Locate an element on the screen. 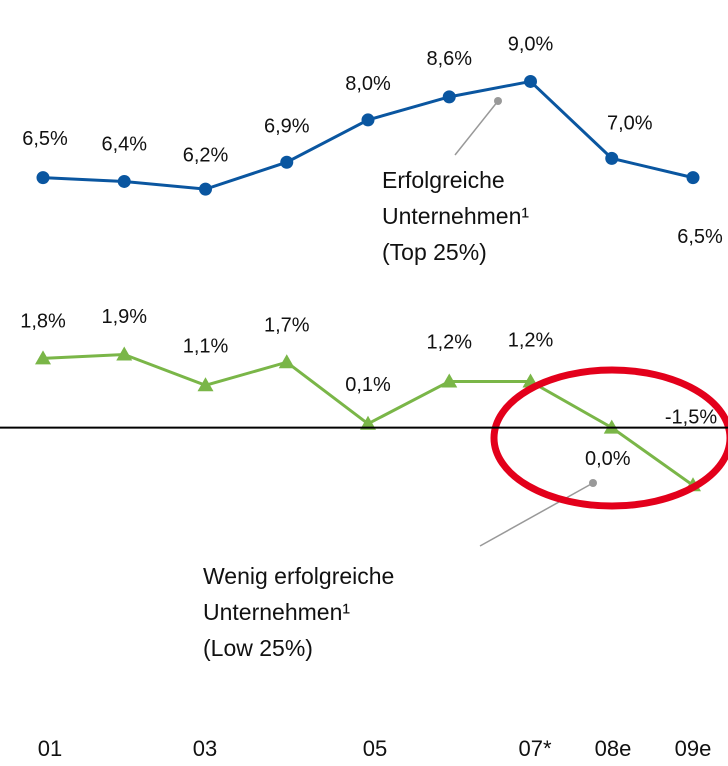 The width and height of the screenshot is (728, 766). data-label: 1,7% is located at coordinates (287, 326).